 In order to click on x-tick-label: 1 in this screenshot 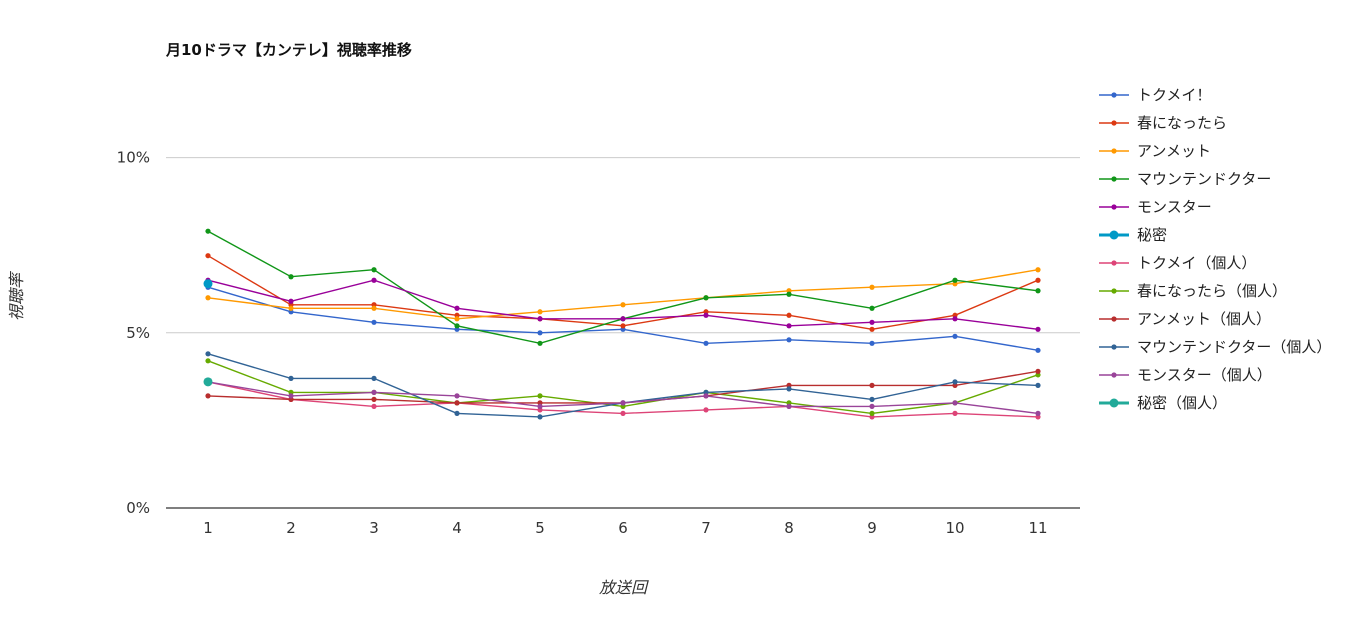, I will do `click(208, 528)`.